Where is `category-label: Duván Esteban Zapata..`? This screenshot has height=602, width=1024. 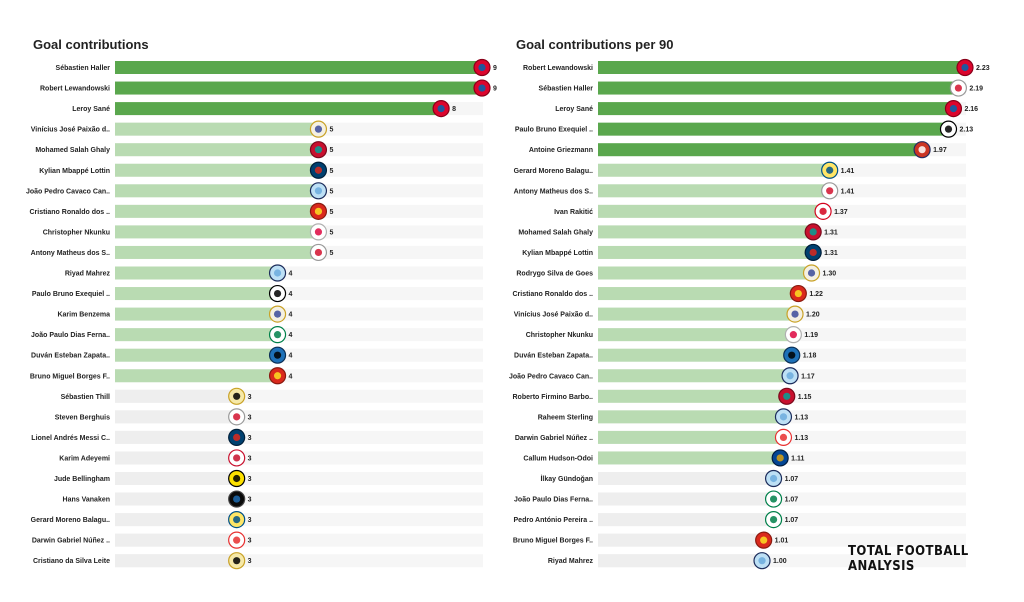 category-label: Duván Esteban Zapata.. is located at coordinates (553, 356).